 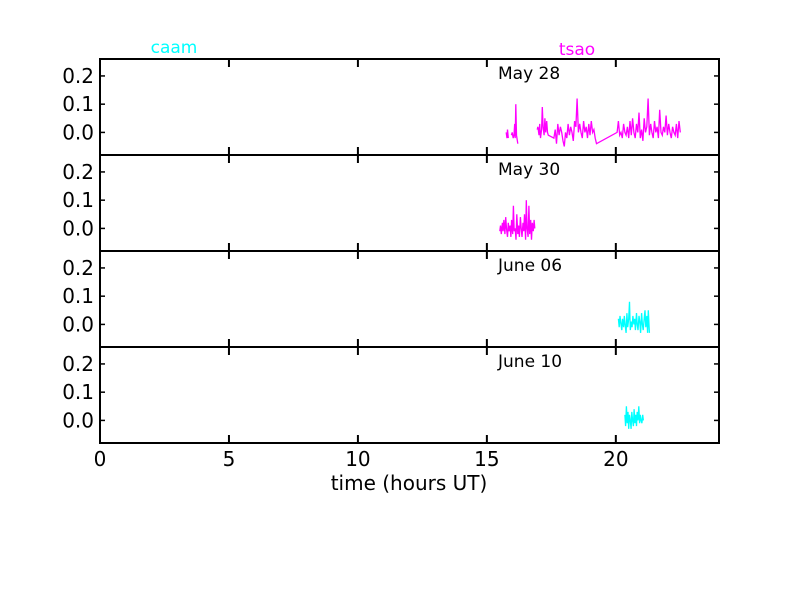 I want to click on x-tick-label: 15, so click(x=486, y=459).